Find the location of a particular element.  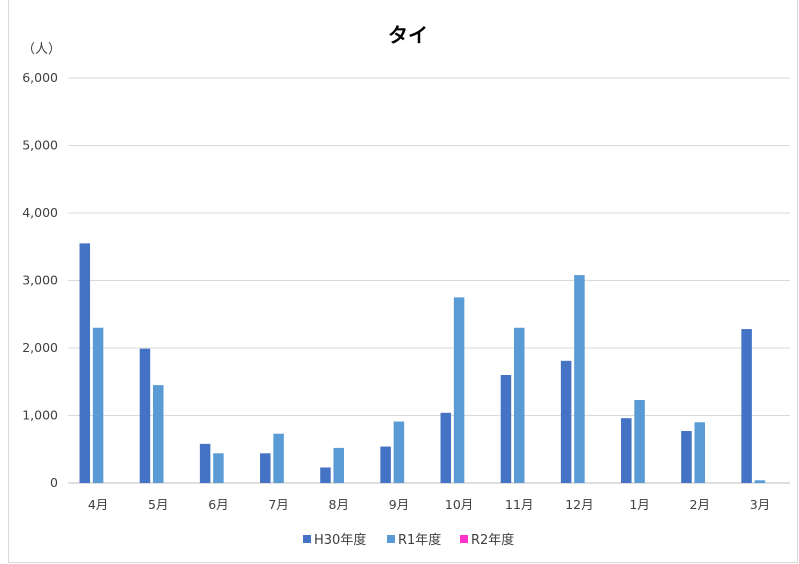

x-tick-label: 7月 is located at coordinates (278, 504).